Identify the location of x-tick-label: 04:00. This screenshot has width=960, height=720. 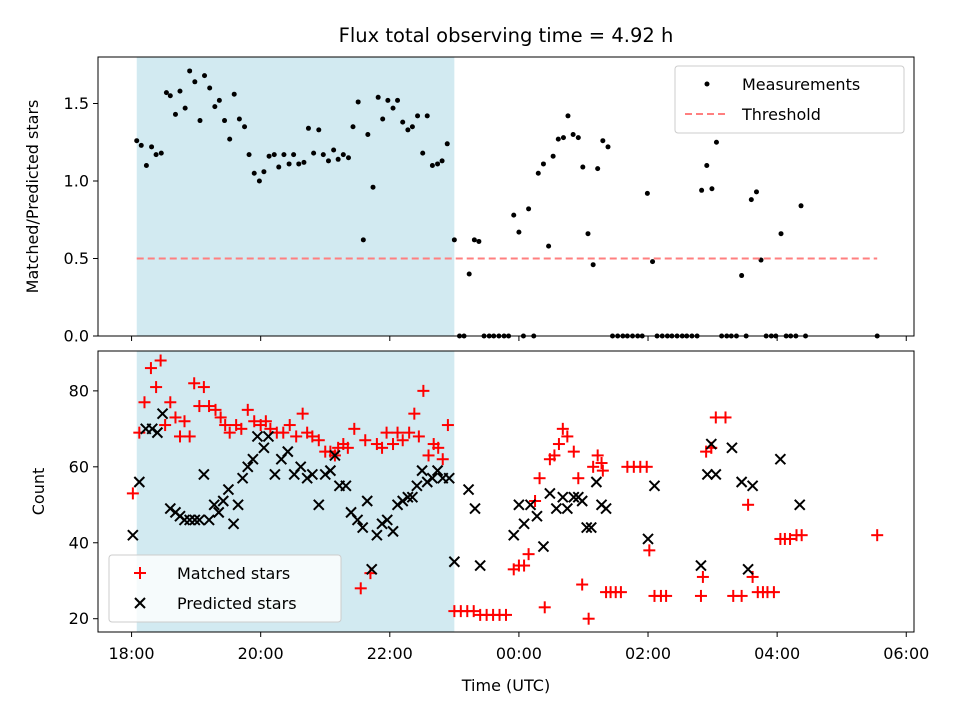
(777, 653).